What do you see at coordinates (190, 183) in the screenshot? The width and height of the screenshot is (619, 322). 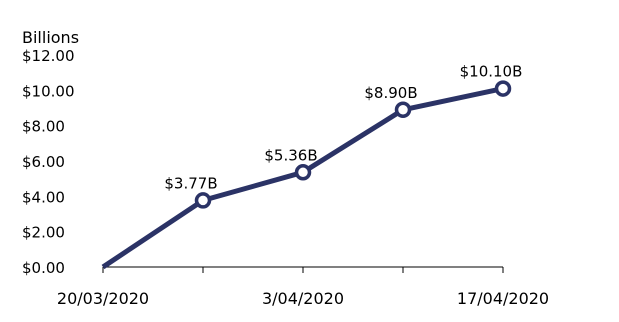 I see `data-label: $3.77B` at bounding box center [190, 183].